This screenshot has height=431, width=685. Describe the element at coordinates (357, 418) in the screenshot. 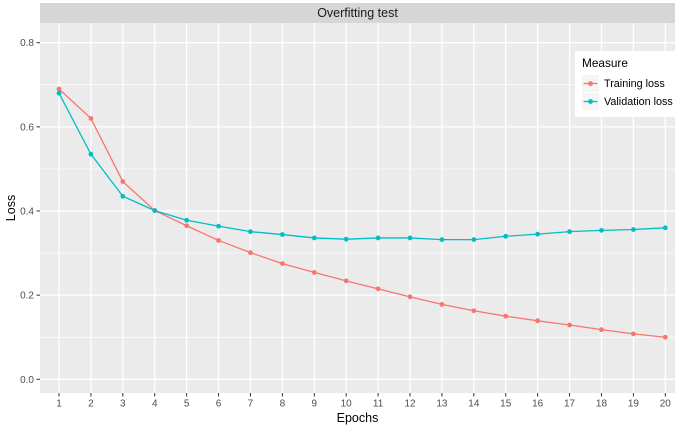

I see `x-axis-title: Epochs` at that location.